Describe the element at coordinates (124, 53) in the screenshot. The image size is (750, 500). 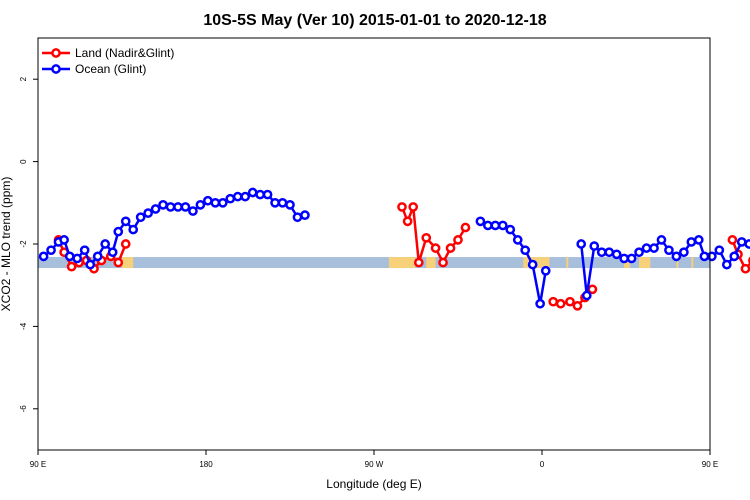
I see `legend-label: Land (Nadir&Glint)` at that location.